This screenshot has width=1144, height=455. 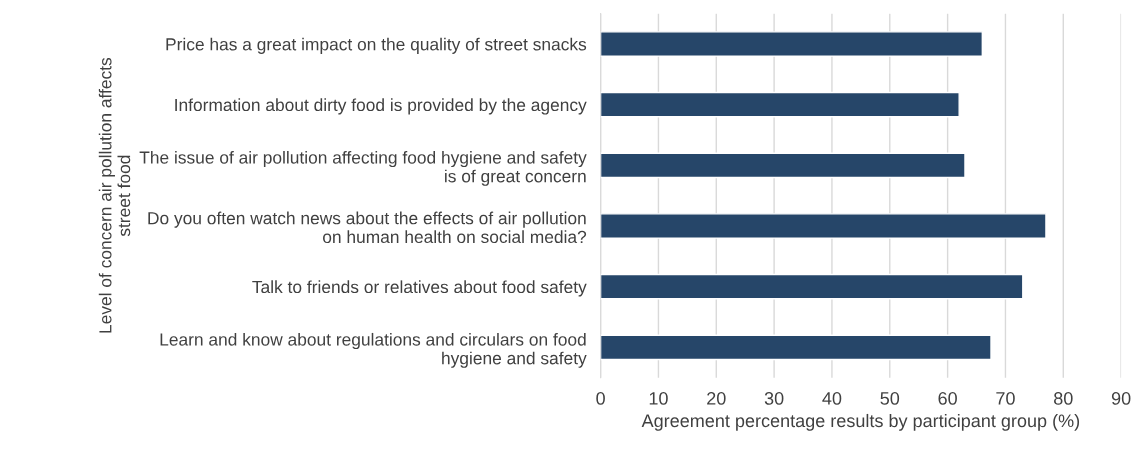 What do you see at coordinates (381, 106) in the screenshot?
I see `y-tick-label: Information about dirty food is provided by the agency` at bounding box center [381, 106].